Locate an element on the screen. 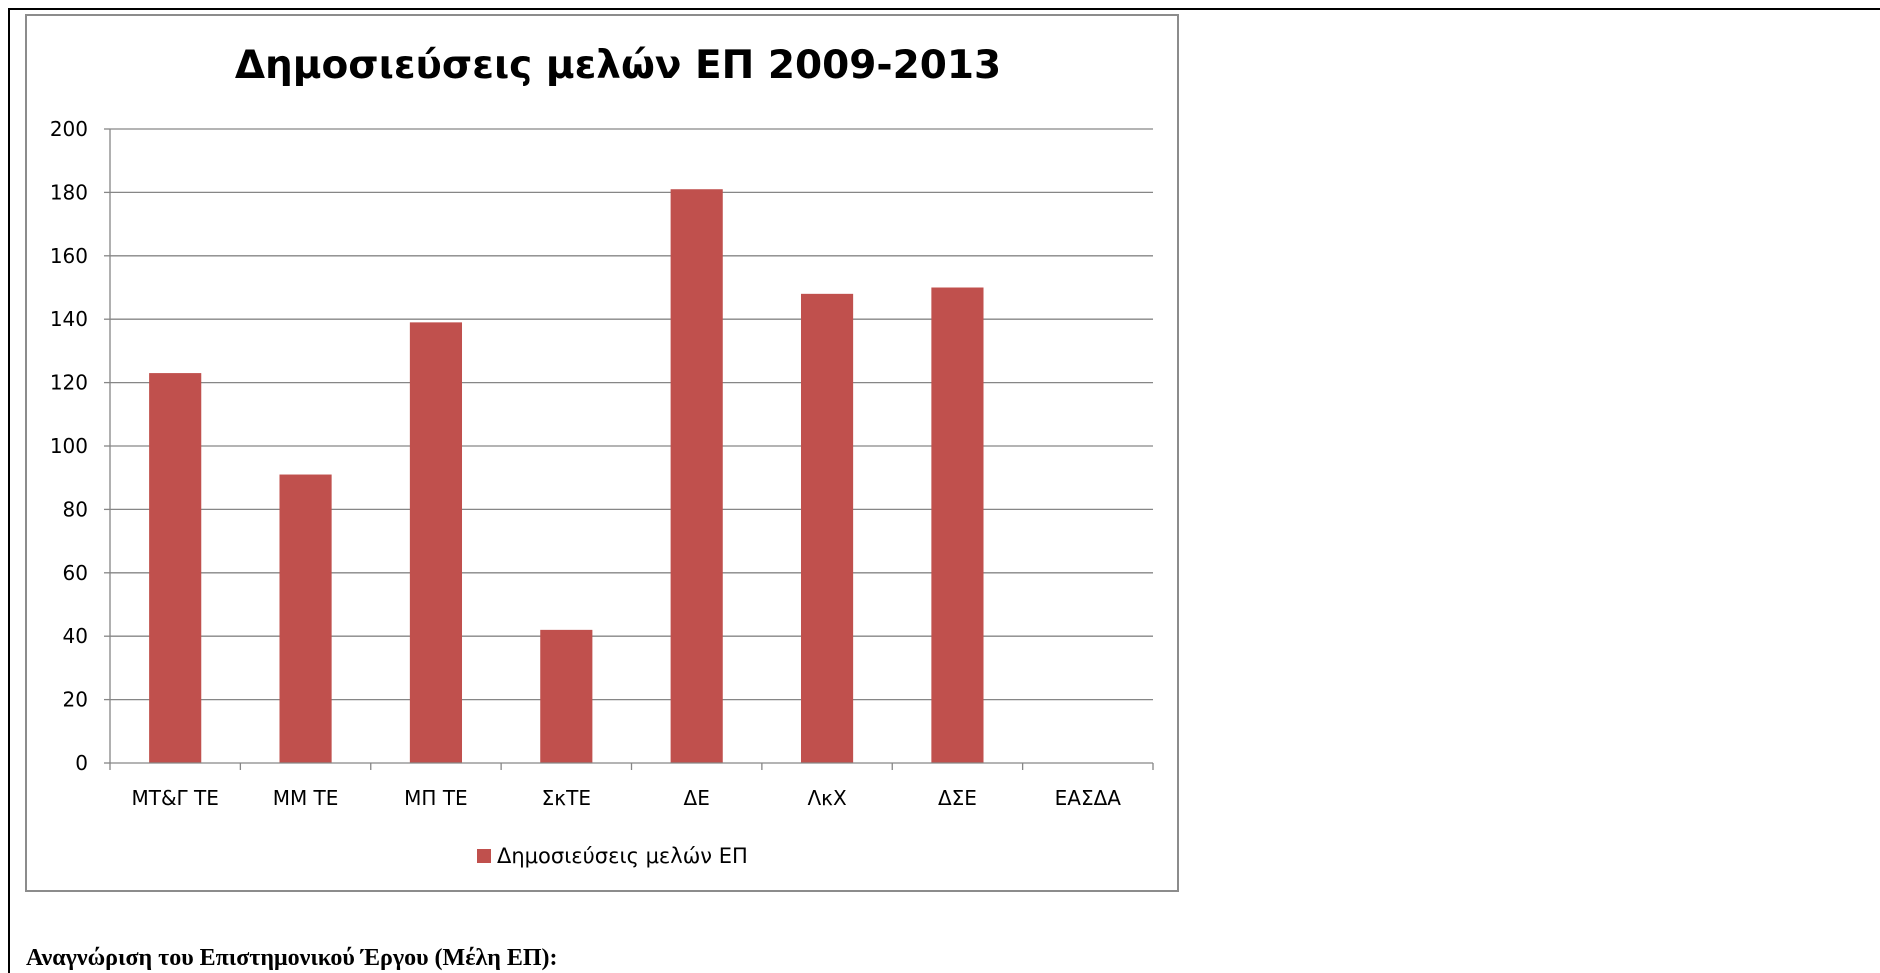  y-tick-label: 60 is located at coordinates (75, 573).